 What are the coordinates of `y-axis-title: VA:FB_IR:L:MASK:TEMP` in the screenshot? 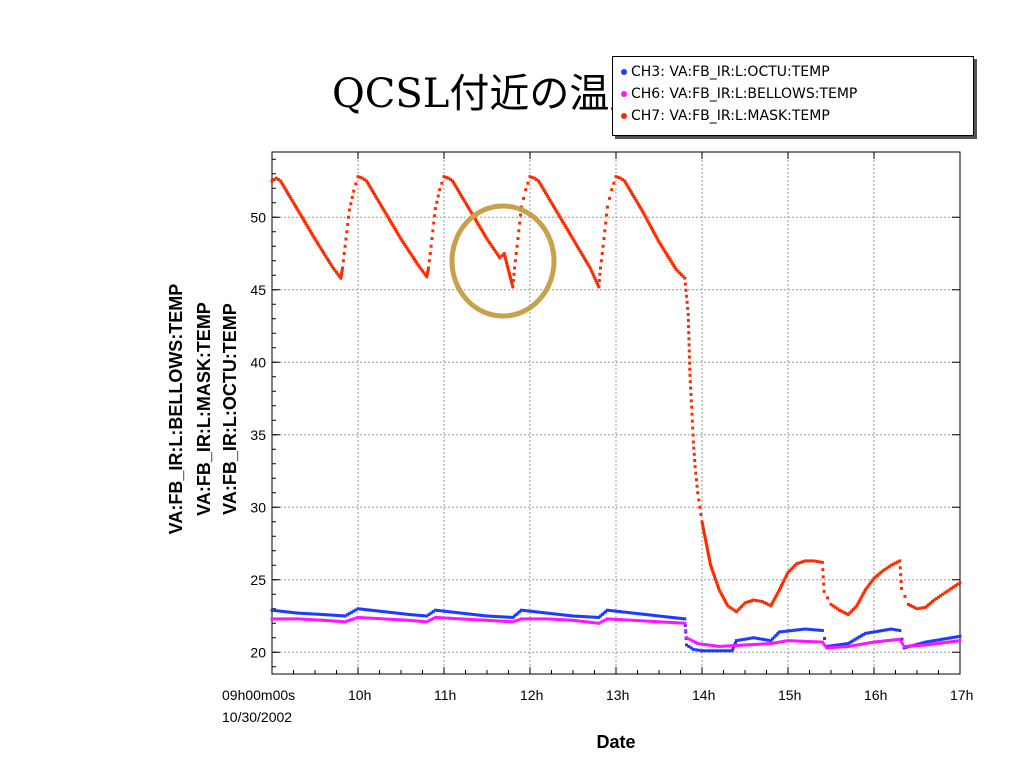 It's located at (204, 409).